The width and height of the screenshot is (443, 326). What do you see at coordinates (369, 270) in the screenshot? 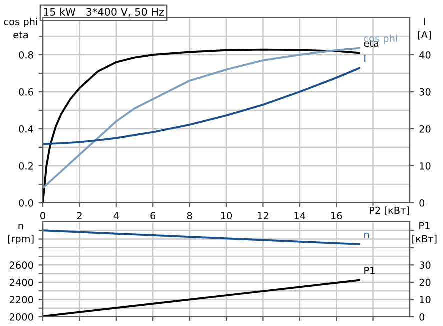
I see `series-label: P1` at bounding box center [369, 270].